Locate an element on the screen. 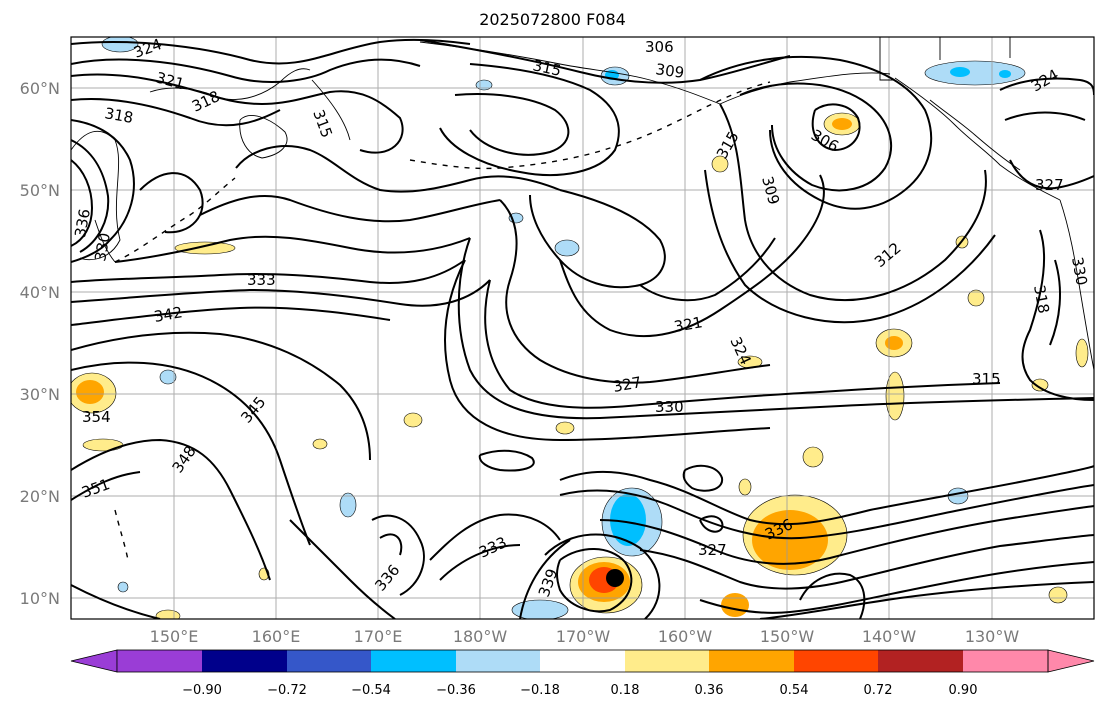  contour-label: 309 is located at coordinates (669, 71).